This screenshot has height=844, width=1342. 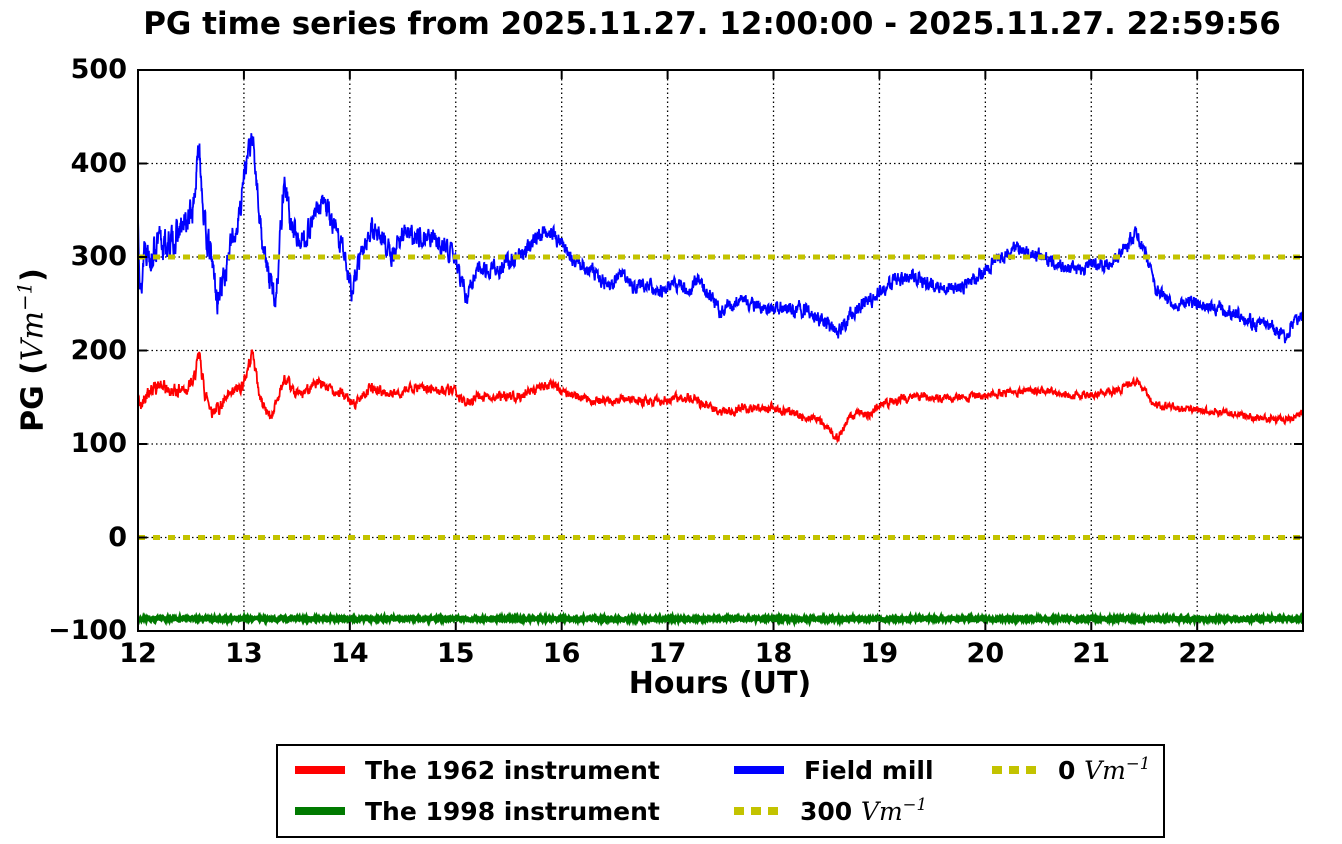 What do you see at coordinates (33, 396) in the screenshot?
I see `y-axis-title-prefix: PG (` at bounding box center [33, 396].